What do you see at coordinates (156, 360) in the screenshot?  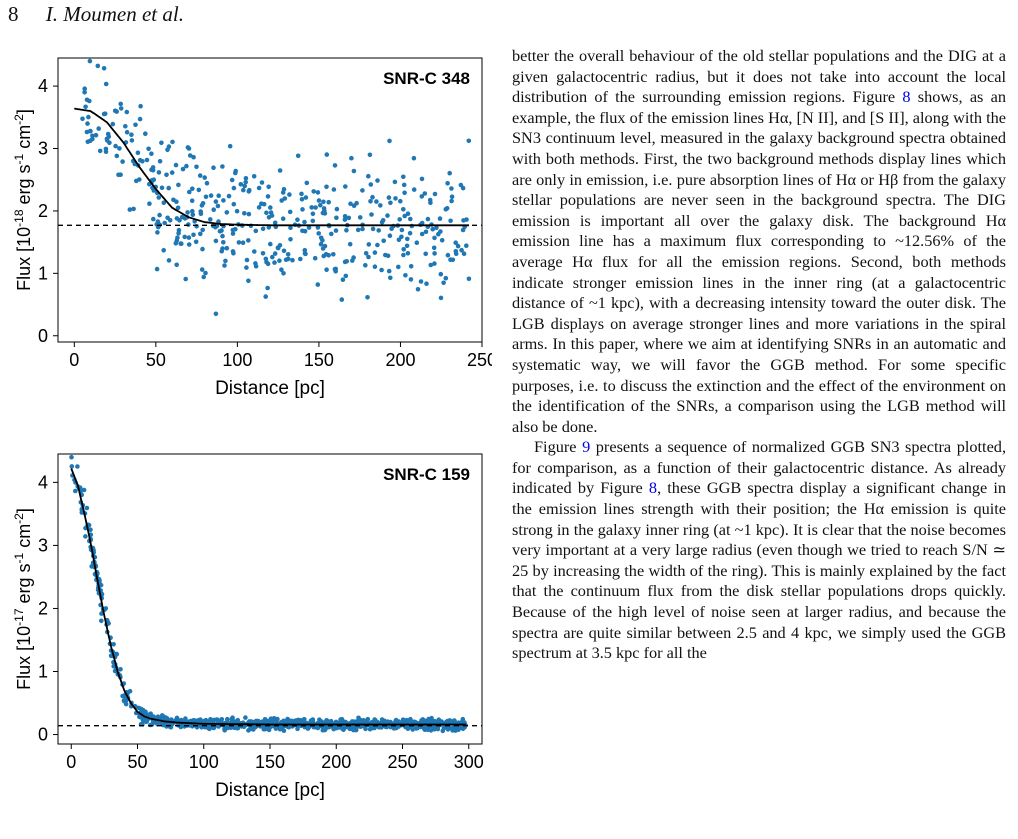 I see `x-tick-label: 50` at bounding box center [156, 360].